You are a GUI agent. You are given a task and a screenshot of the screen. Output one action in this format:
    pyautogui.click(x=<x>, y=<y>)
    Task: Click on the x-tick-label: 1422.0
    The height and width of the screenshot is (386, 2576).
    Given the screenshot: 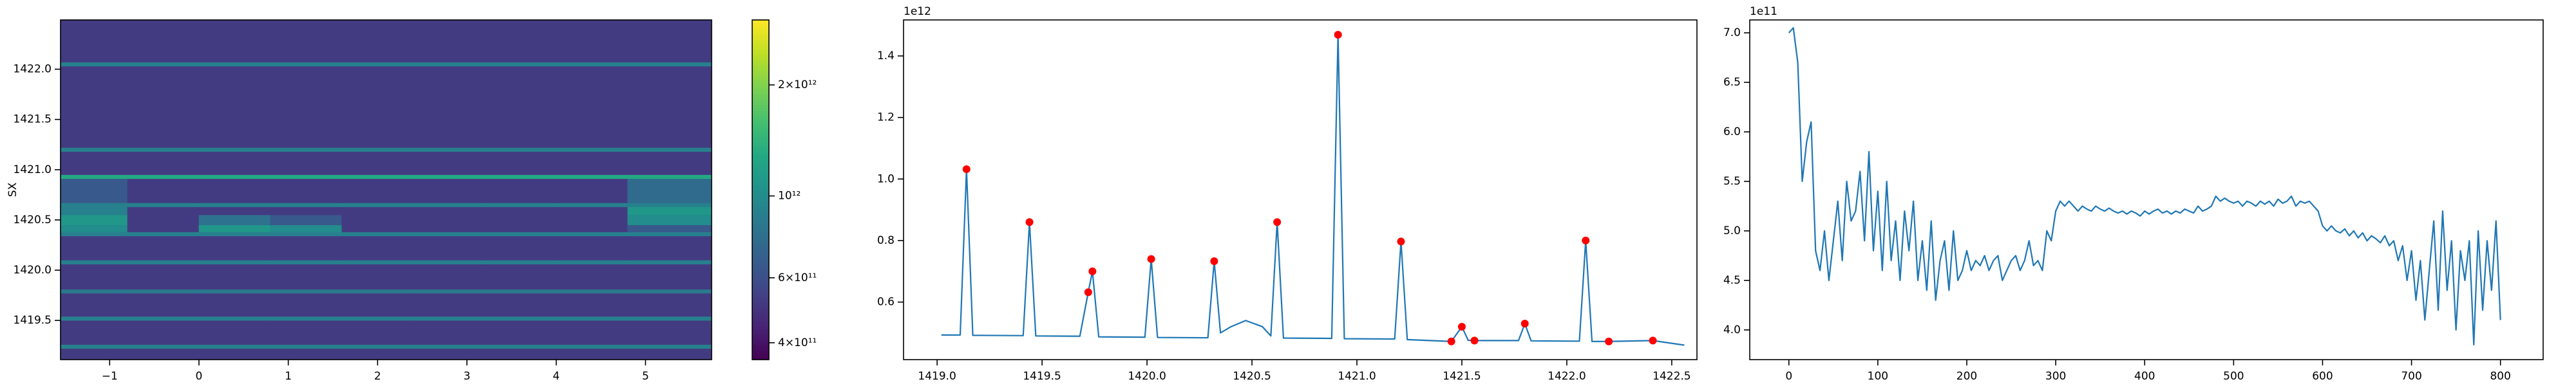 What is the action you would take?
    pyautogui.click(x=1567, y=376)
    